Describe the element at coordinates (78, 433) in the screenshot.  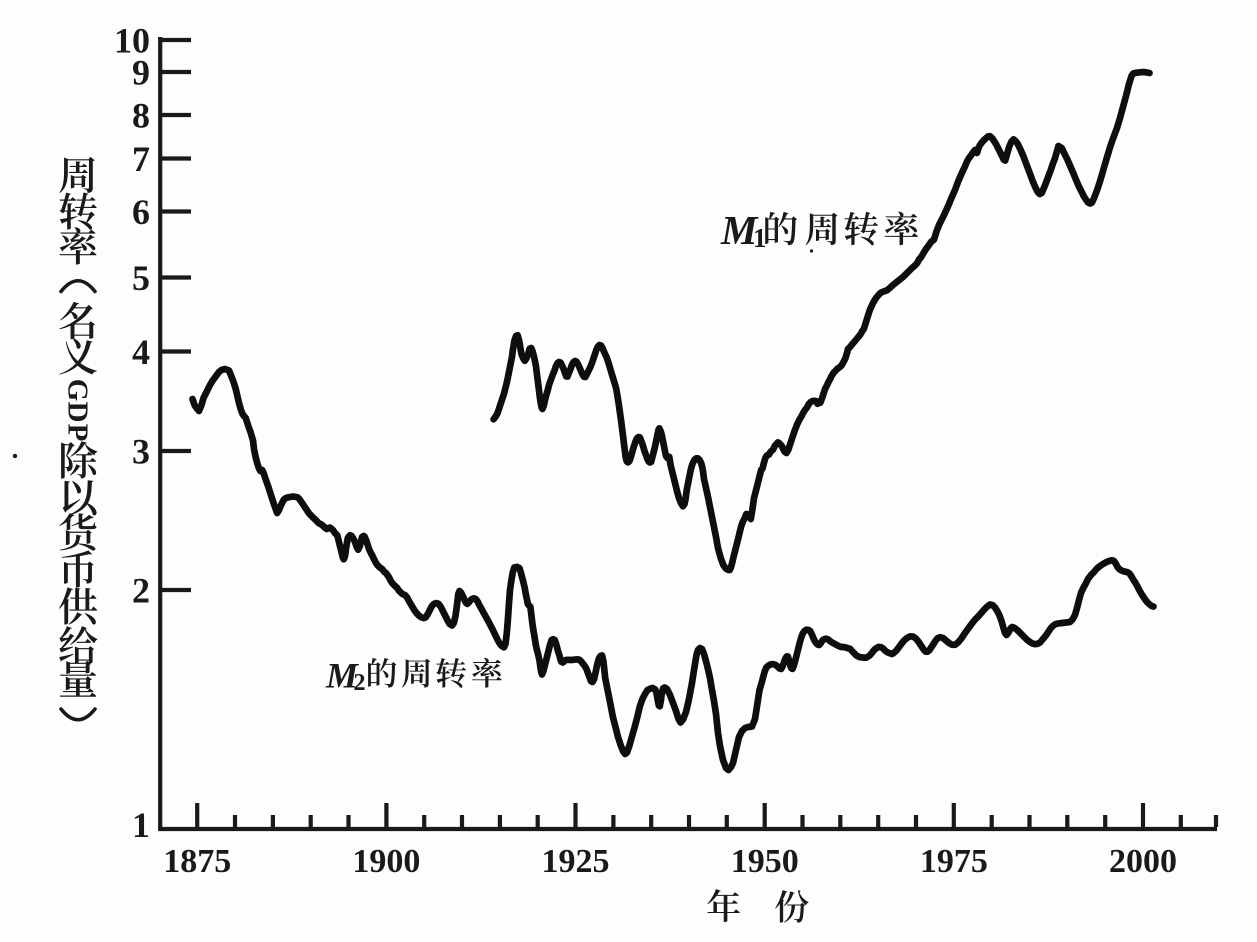
I see `svg-text: P` at that location.